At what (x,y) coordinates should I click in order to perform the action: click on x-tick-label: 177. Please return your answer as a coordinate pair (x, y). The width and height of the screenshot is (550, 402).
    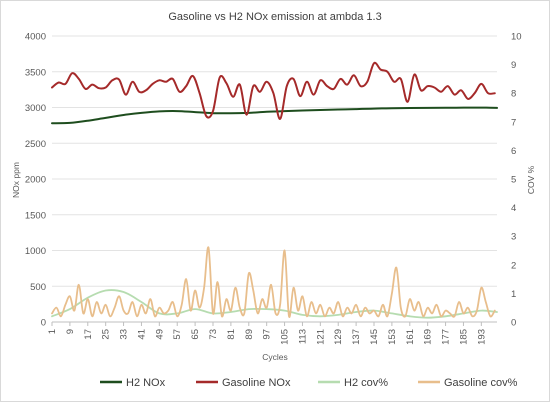
    Looking at the image, I should click on (446, 337).